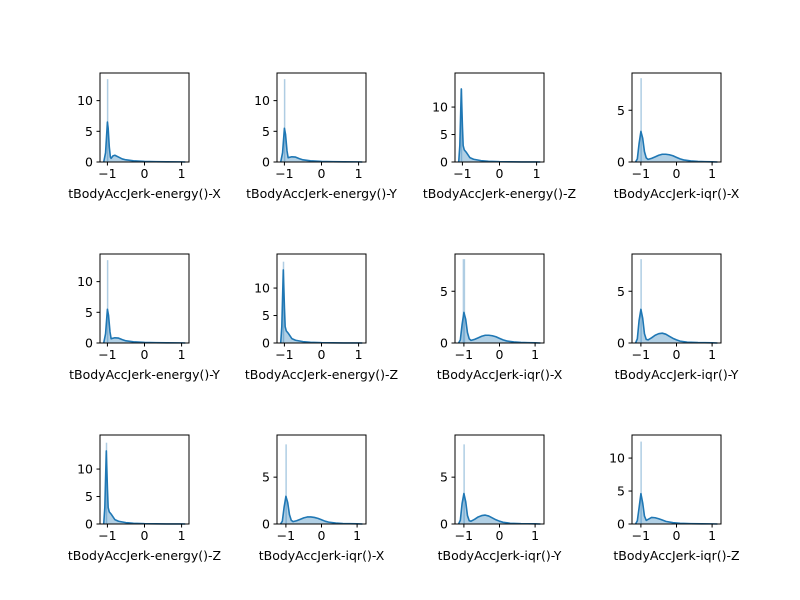 The height and width of the screenshot is (600, 800). What do you see at coordinates (677, 374) in the screenshot?
I see `x-axis-label: tBodyAccJerk-iqr()-Y` at bounding box center [677, 374].